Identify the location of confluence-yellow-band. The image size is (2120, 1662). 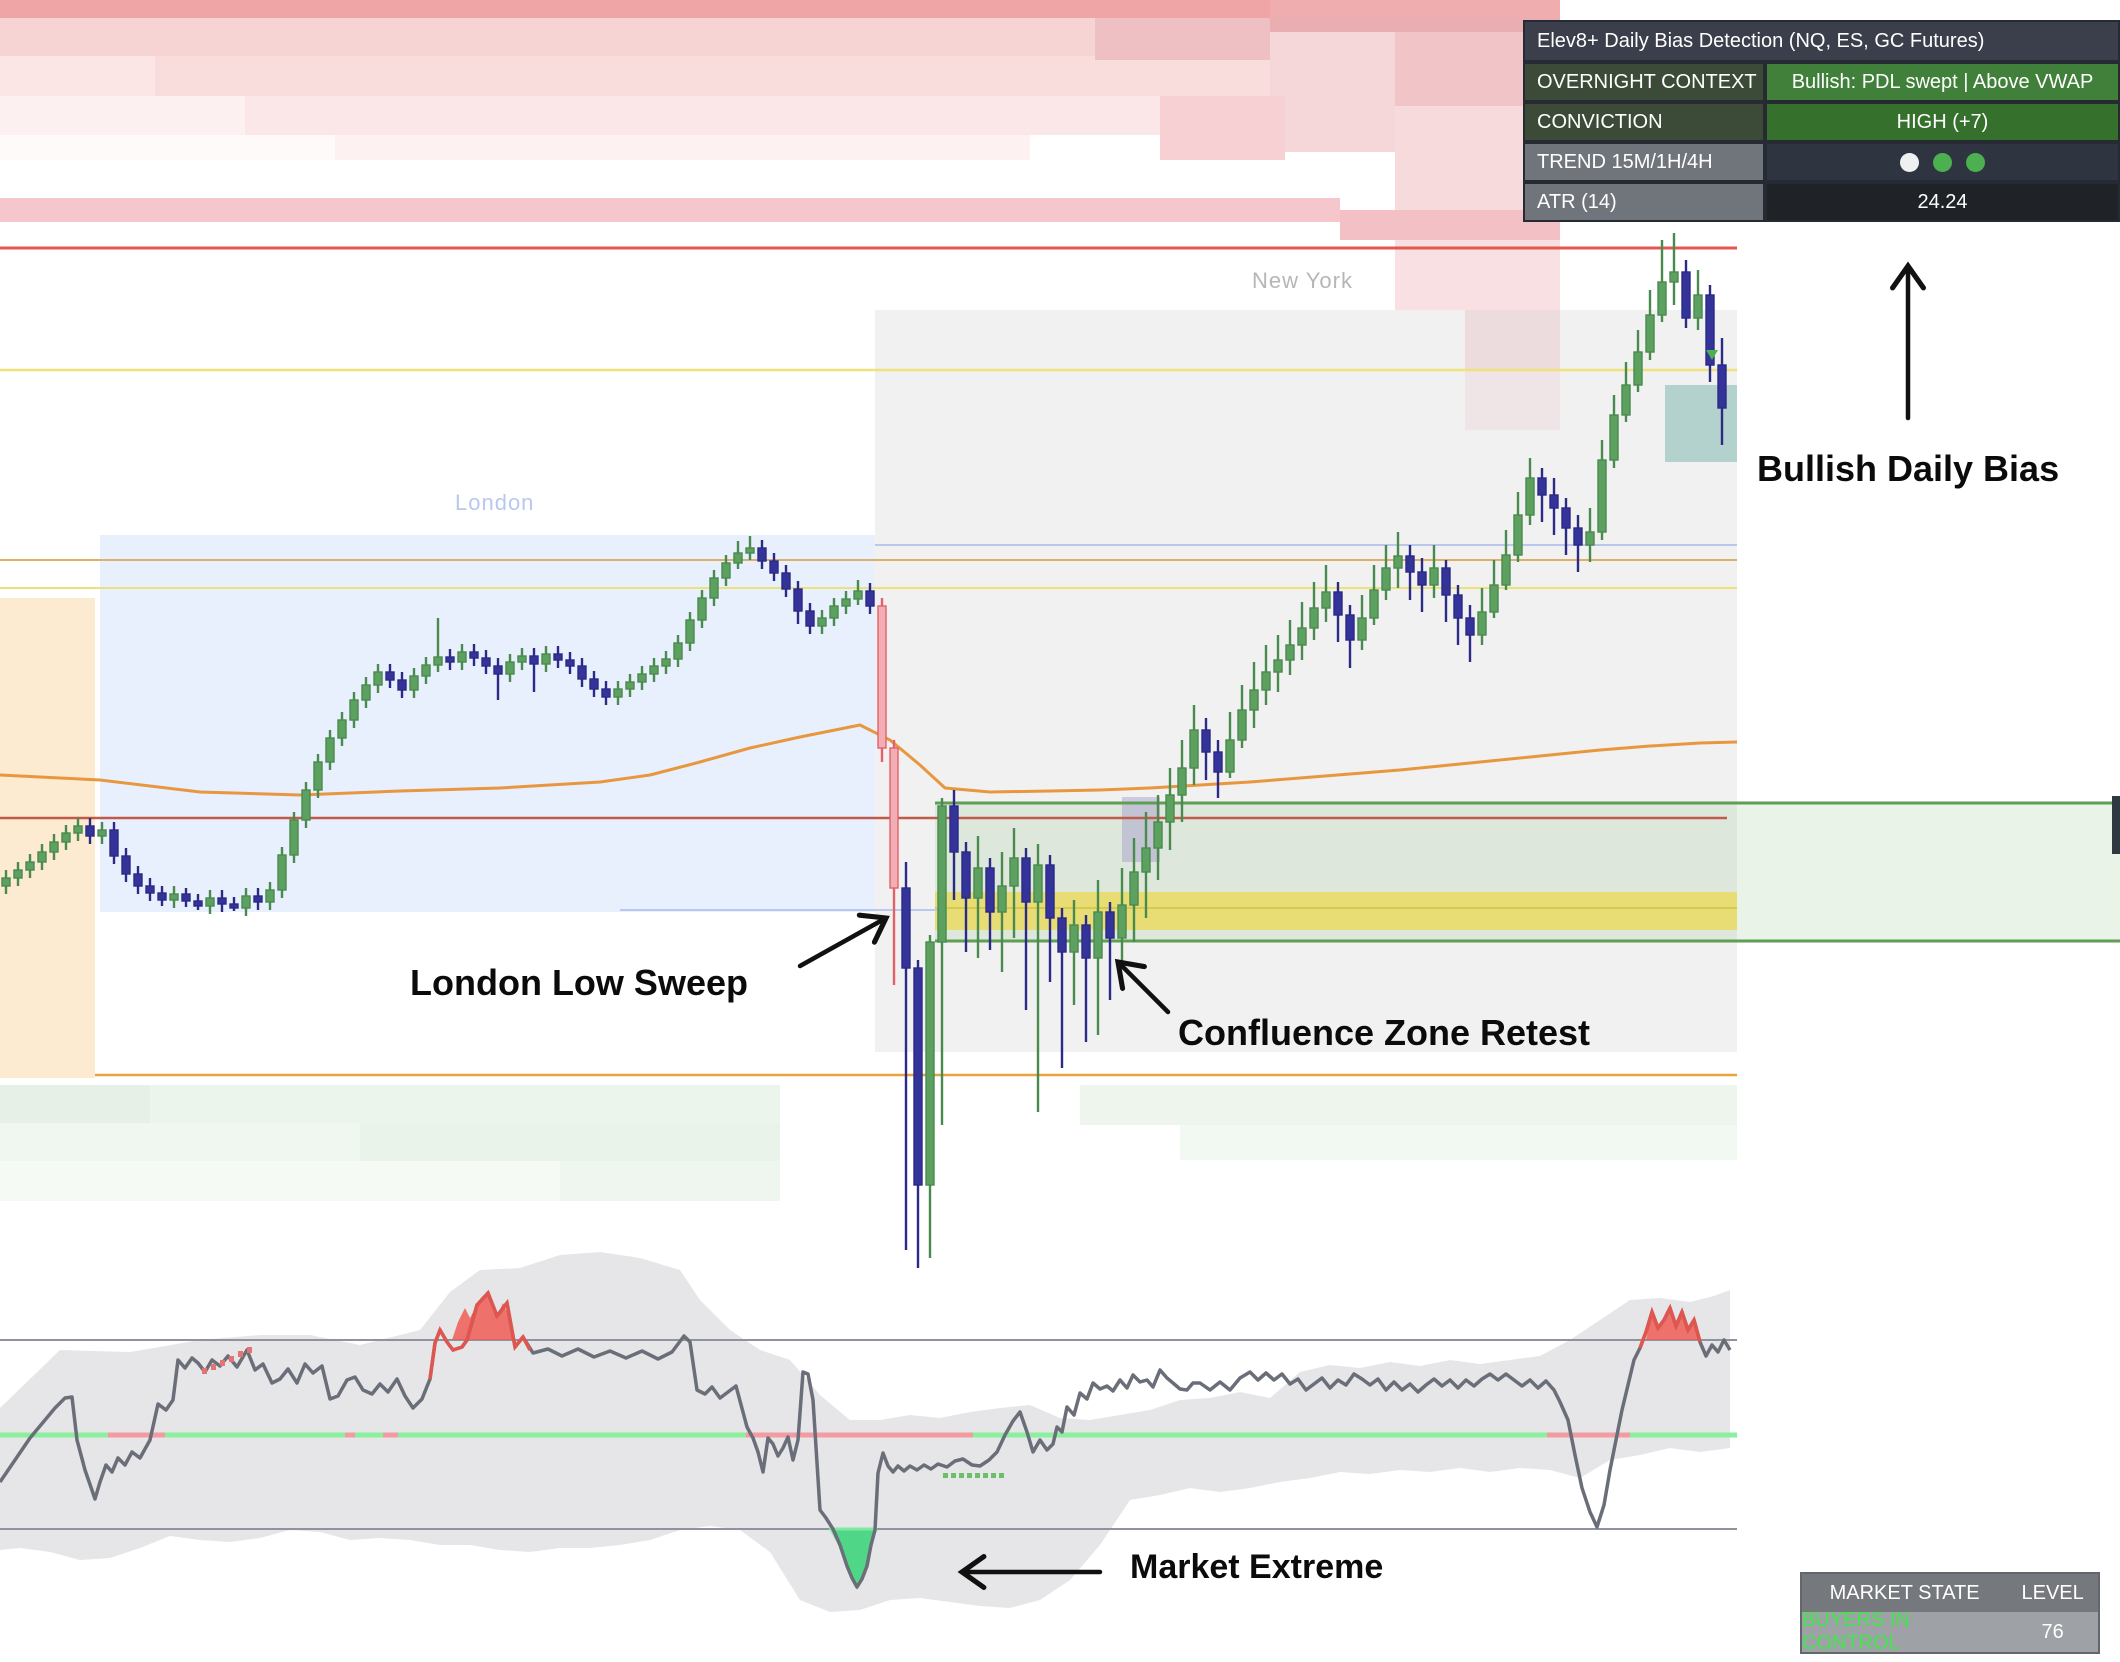
(1336, 911).